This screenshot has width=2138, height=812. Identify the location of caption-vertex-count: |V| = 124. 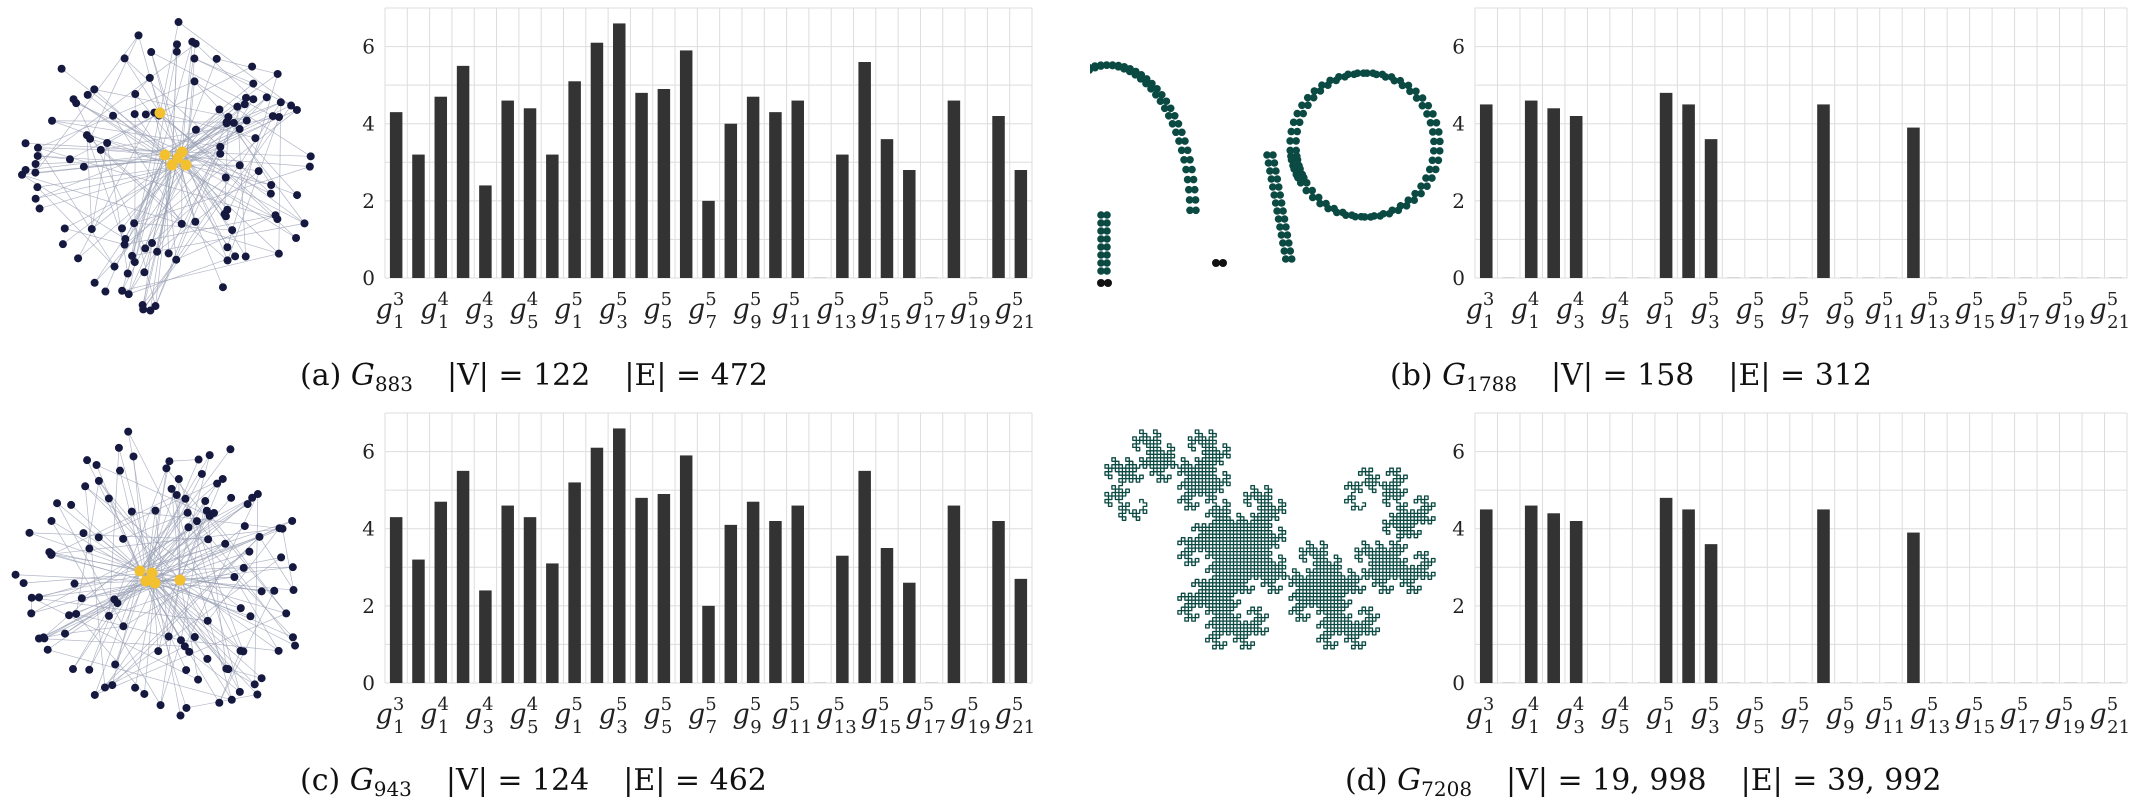
(517, 780).